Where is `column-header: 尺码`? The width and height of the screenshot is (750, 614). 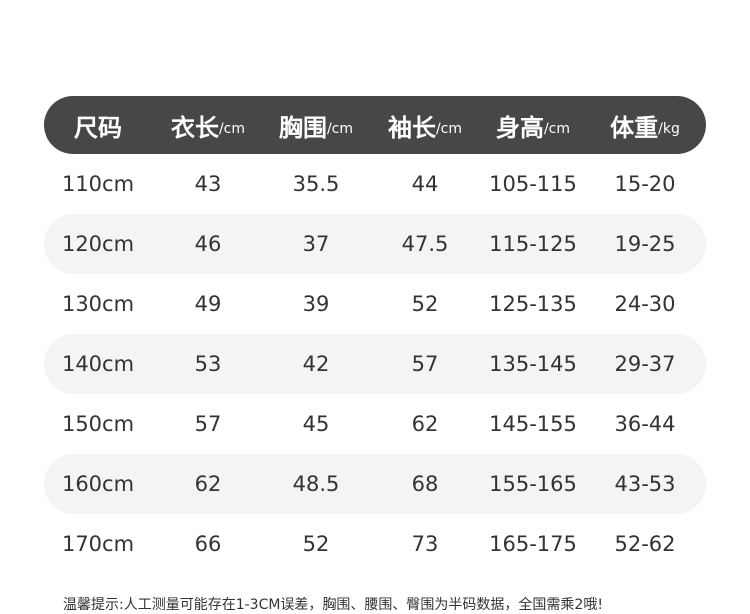 column-header: 尺码 is located at coordinates (98, 125).